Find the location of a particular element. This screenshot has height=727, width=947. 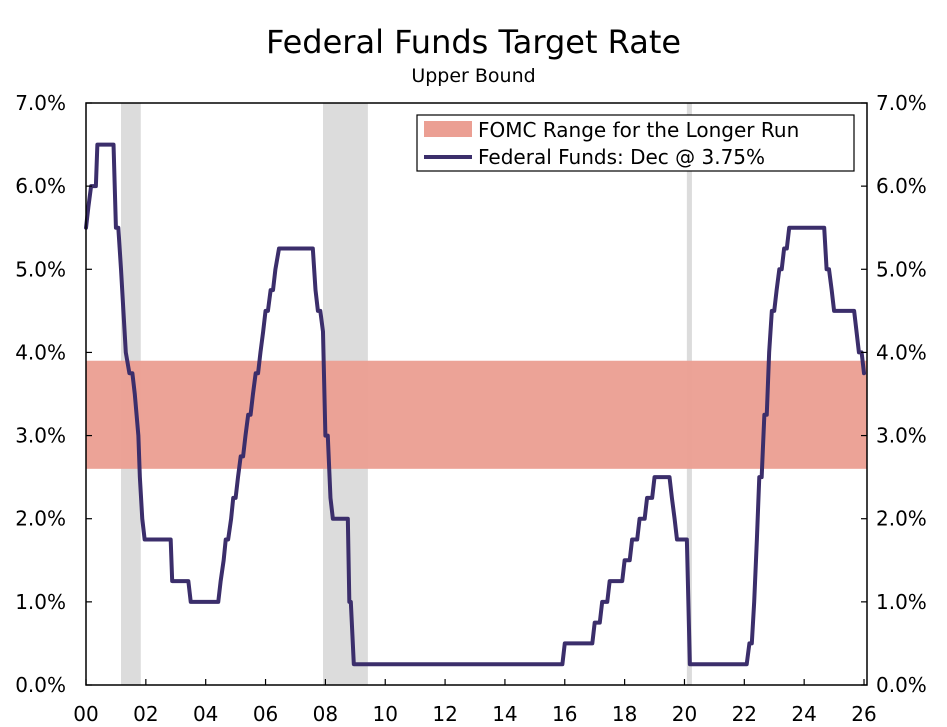

legend-box is located at coordinates (635, 143).